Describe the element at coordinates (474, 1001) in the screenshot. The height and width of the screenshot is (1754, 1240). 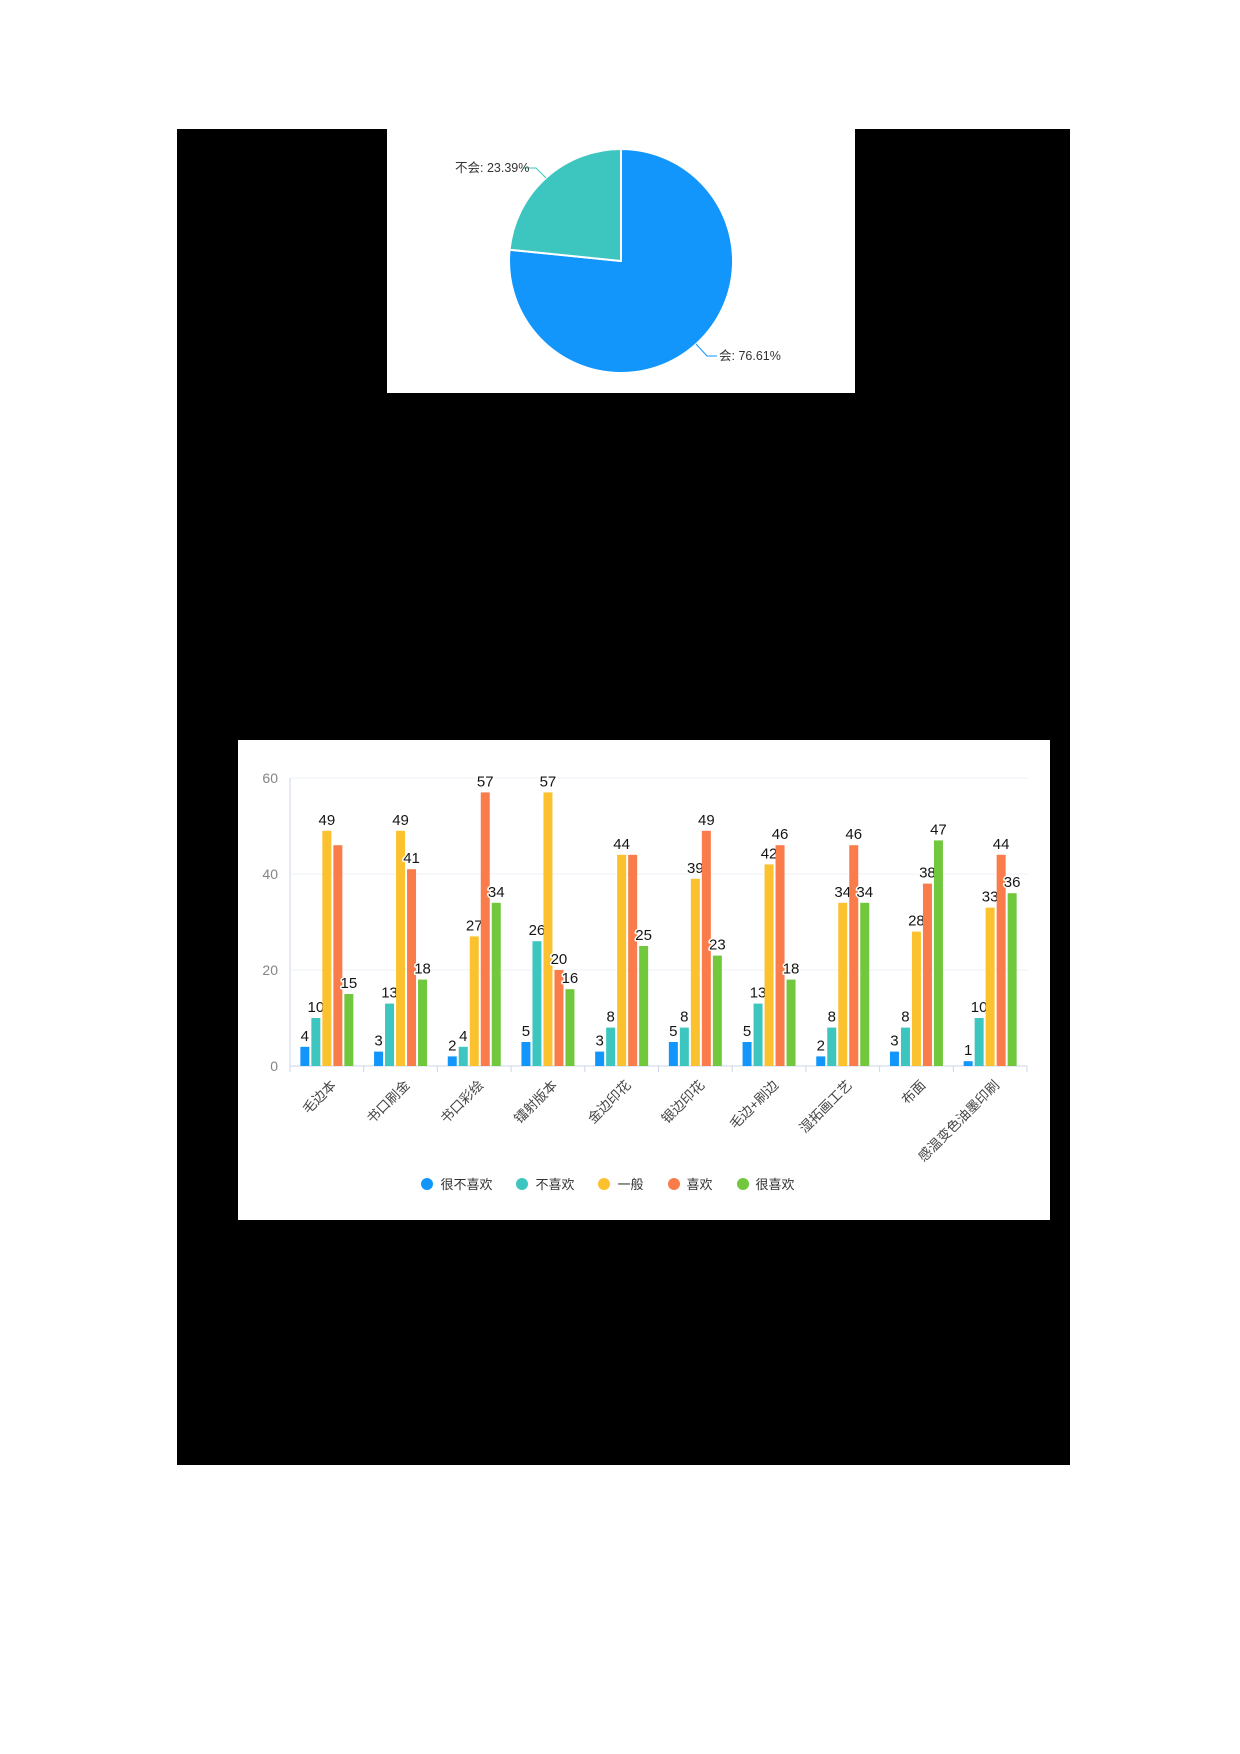
I see `bar-一般-书口彩绘` at that location.